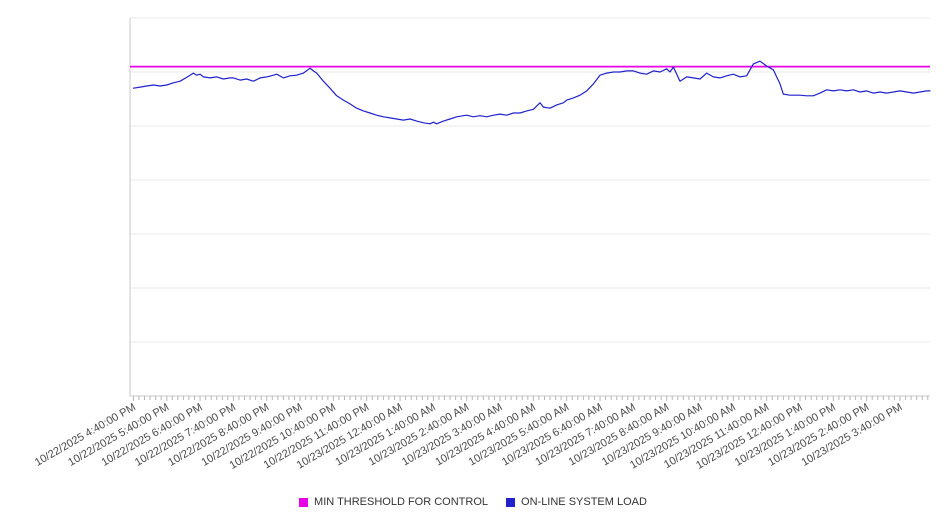  What do you see at coordinates (401, 502) in the screenshot?
I see `legend-label-min-threshold: MIN THRESHOLD FOR CONTROL` at bounding box center [401, 502].